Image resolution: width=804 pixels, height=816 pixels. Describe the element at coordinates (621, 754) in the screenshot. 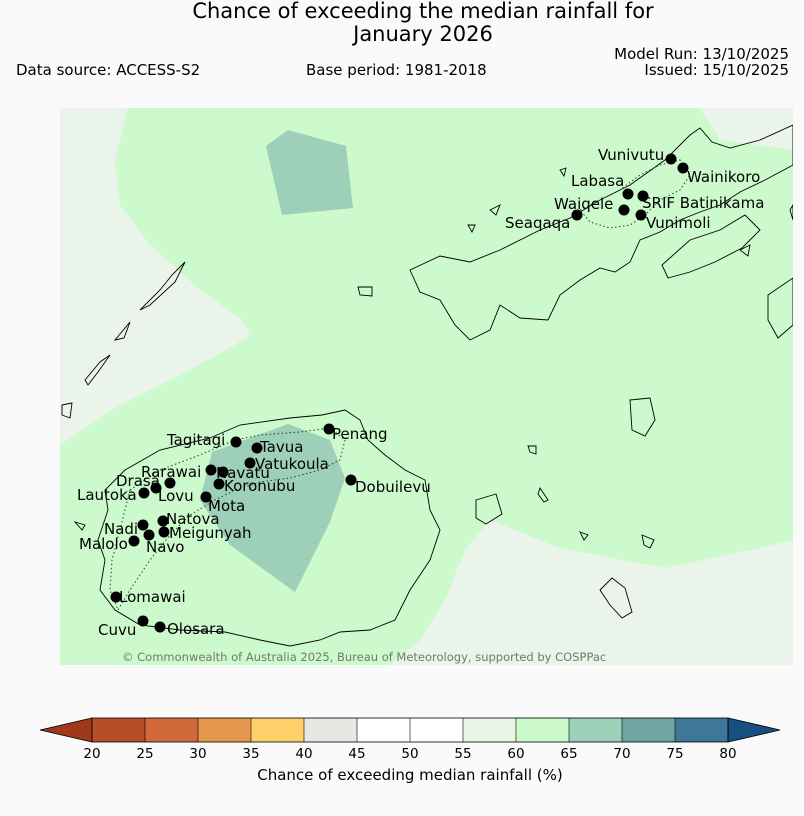

I see `colorbar-tick-70: 70` at that location.